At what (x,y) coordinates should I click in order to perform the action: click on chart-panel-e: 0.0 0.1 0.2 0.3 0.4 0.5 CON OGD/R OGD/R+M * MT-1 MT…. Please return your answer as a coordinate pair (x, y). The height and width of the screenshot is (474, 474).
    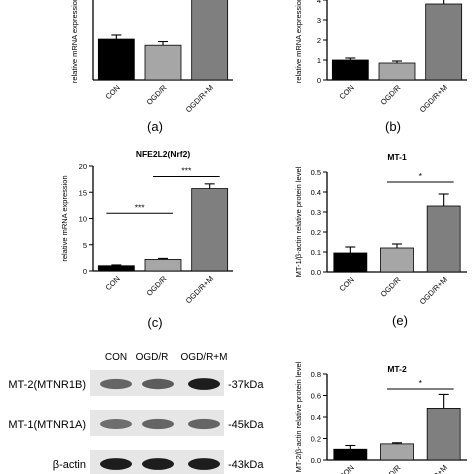
    Looking at the image, I should click on (380, 229).